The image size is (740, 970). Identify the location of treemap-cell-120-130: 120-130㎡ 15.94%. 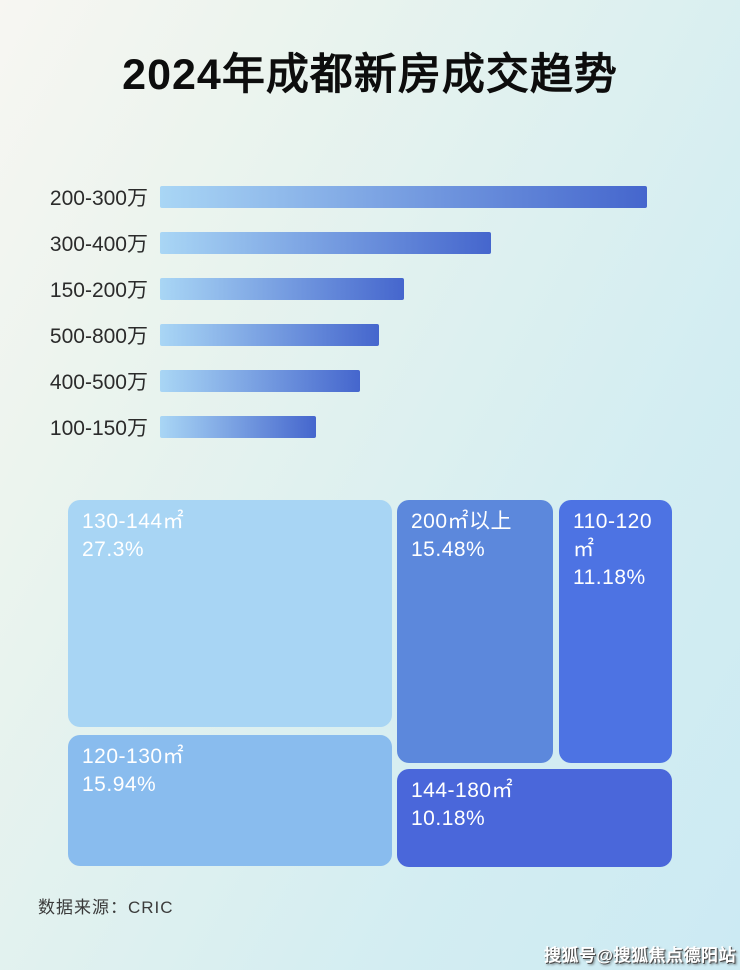
(230, 800).